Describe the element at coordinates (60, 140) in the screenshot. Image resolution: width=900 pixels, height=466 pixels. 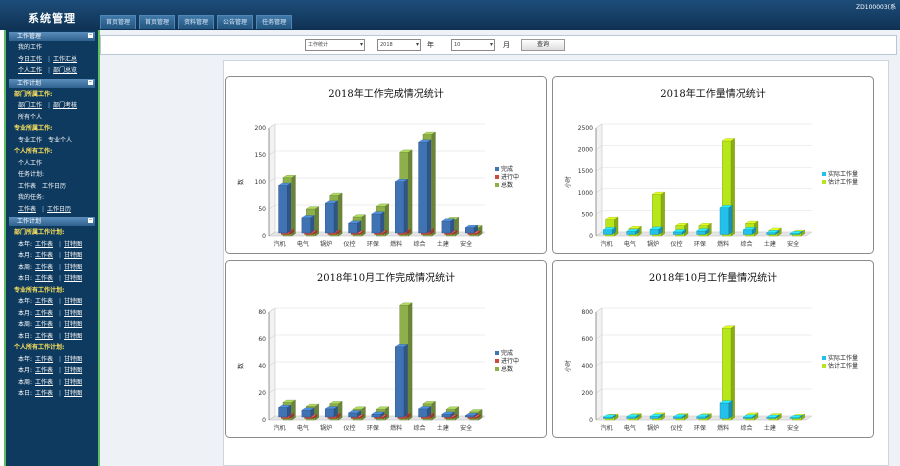
I see `sidebar-link: 专业个人` at that location.